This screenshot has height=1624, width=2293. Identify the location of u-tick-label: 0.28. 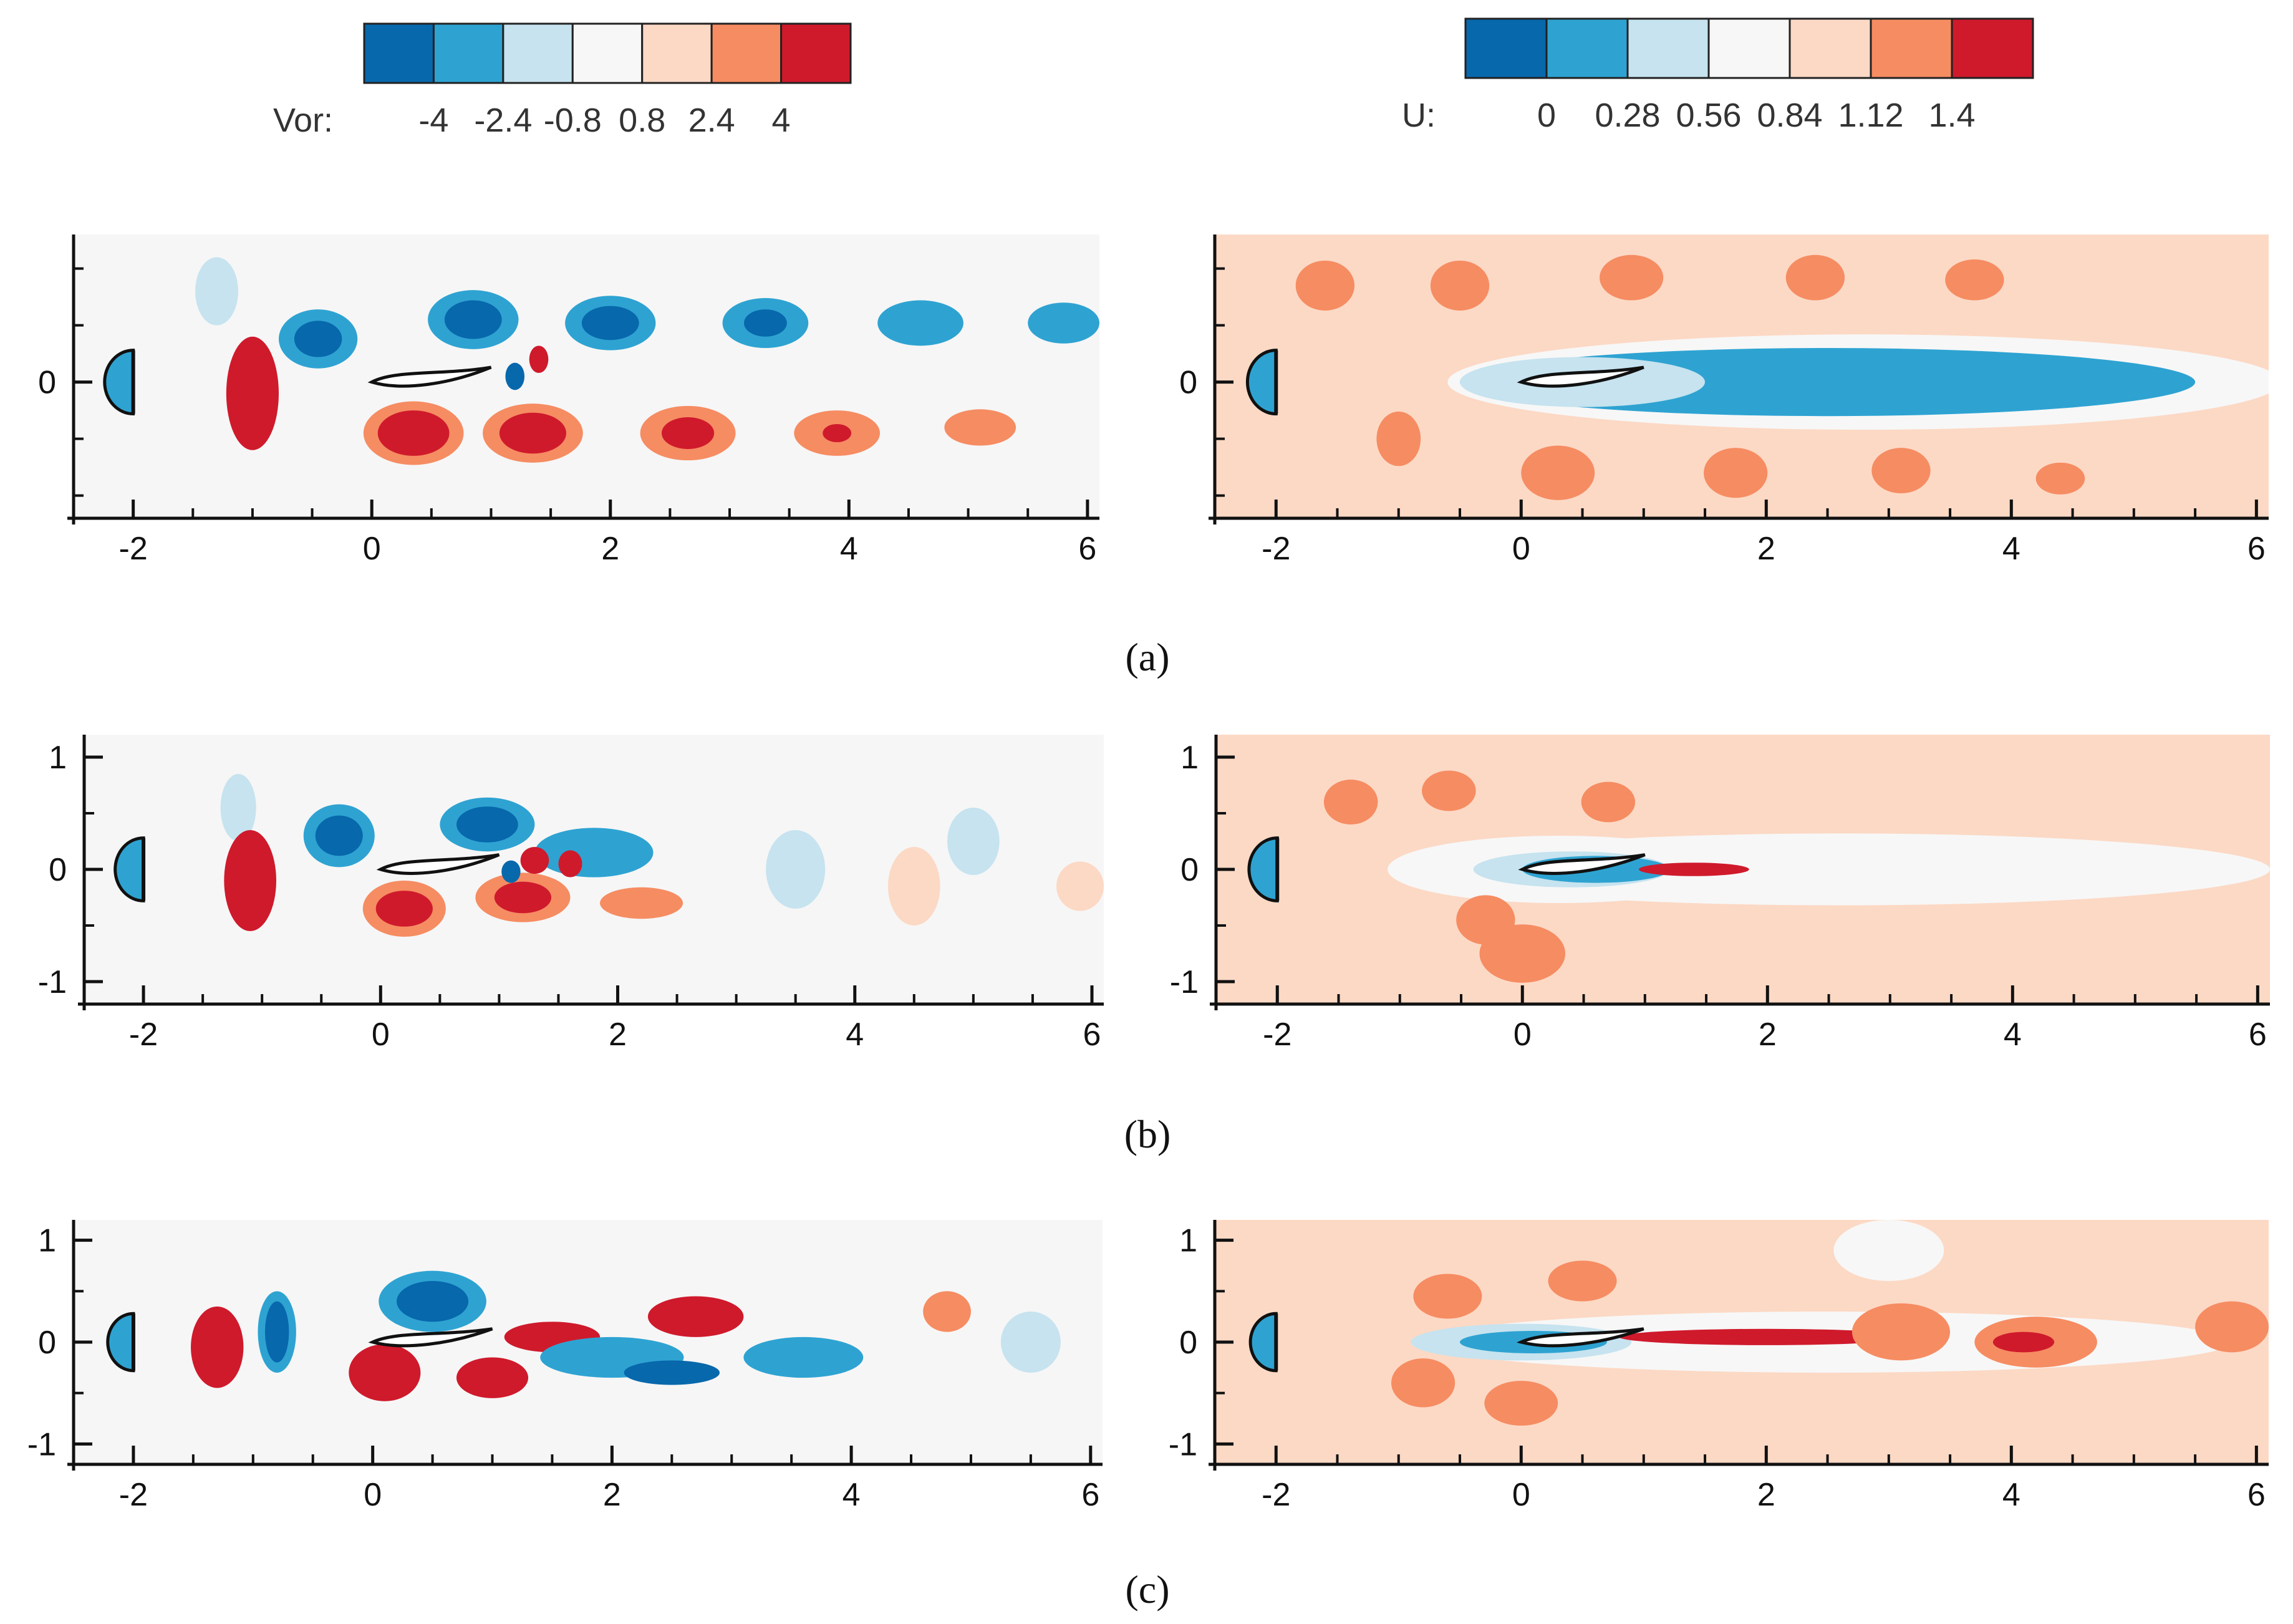
(1627, 115).